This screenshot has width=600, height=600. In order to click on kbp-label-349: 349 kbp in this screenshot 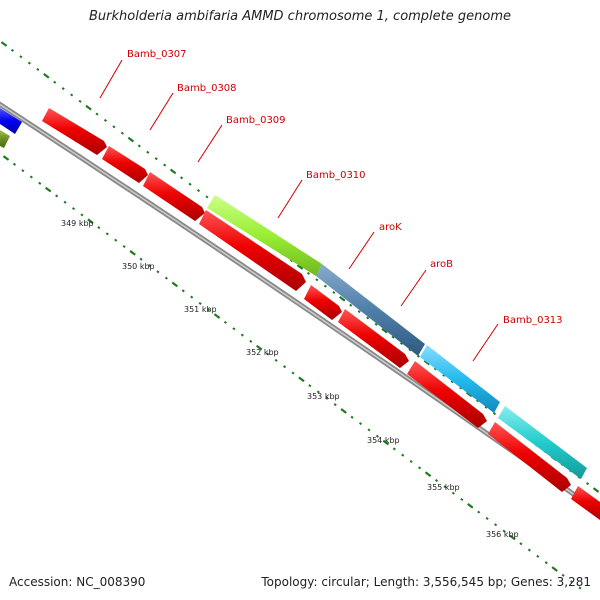, I will do `click(77, 223)`.